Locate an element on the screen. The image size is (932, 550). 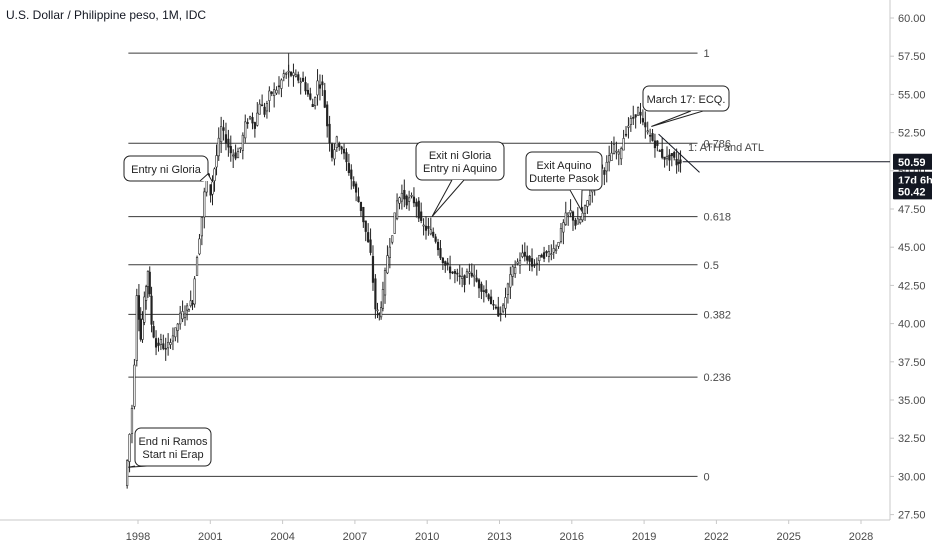
chart-title: U.S. Dollar / Philippine peso, 1M, IDC is located at coordinates (106, 15).